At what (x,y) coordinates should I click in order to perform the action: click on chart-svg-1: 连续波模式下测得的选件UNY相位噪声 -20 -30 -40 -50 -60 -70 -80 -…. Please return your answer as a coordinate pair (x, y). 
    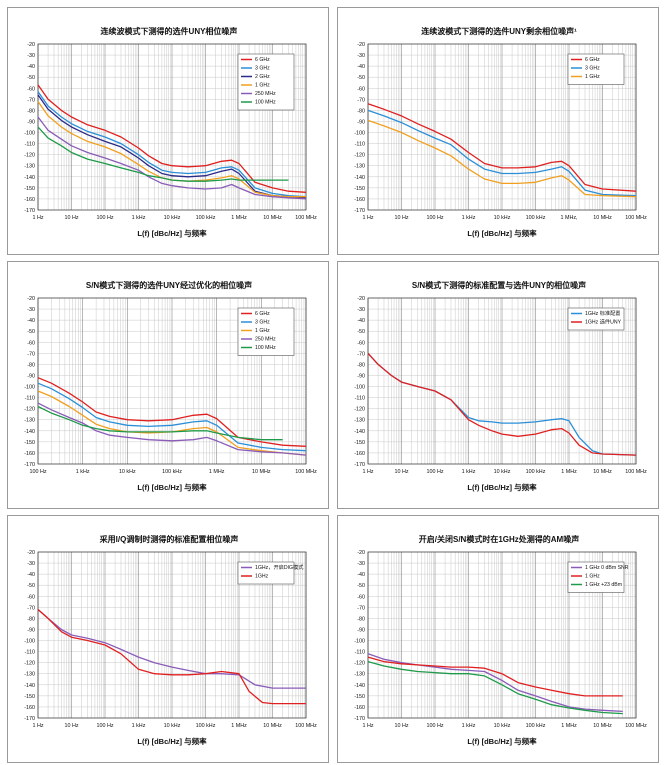
    Looking at the image, I should click on (170, 132).